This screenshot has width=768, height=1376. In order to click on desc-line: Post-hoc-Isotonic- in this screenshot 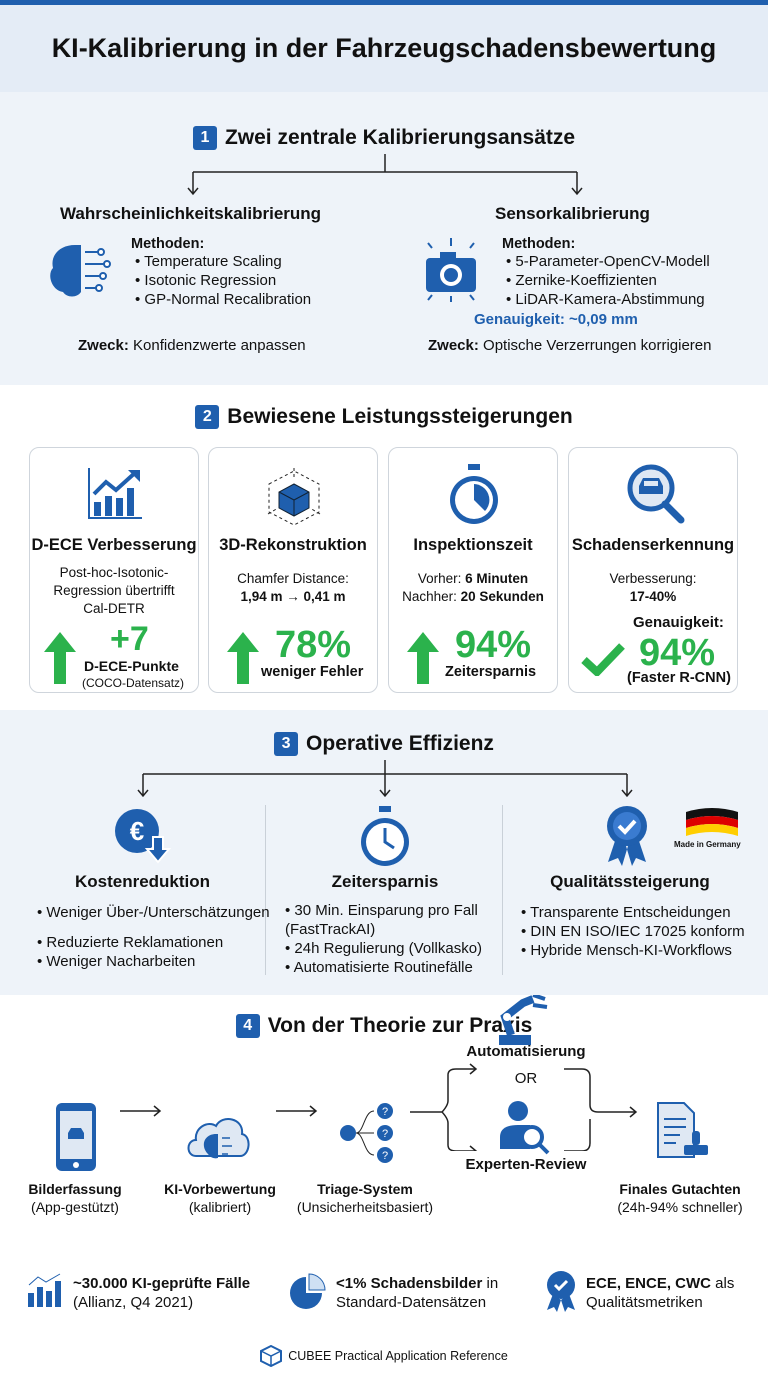, I will do `click(114, 572)`.